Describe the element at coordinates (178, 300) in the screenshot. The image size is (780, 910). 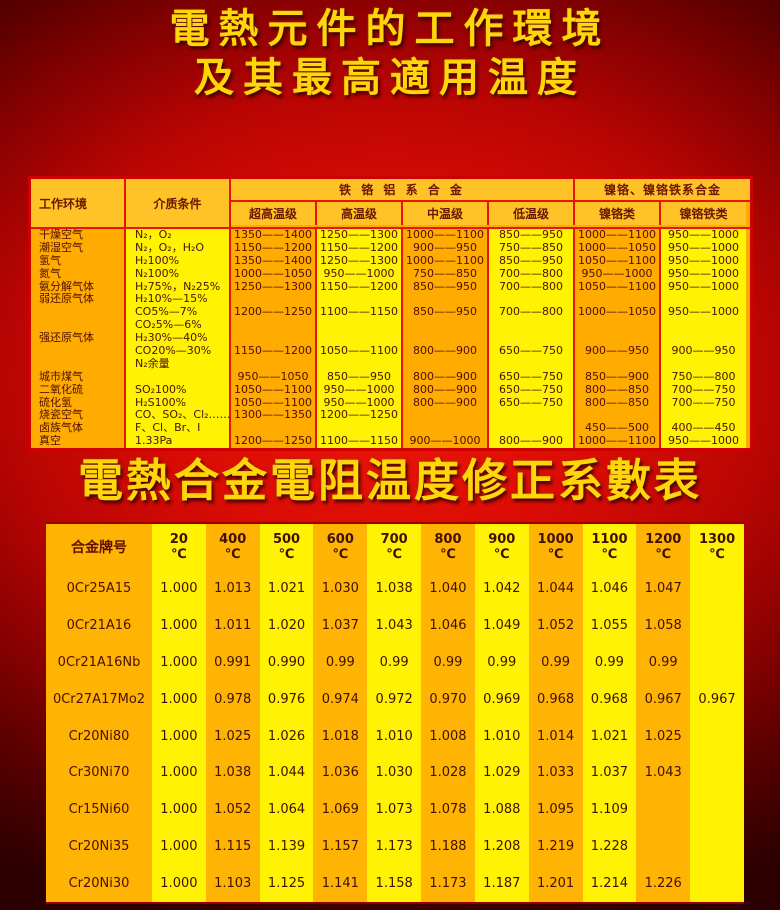
I see `medium-condition-cell: H₂10%—15%` at that location.